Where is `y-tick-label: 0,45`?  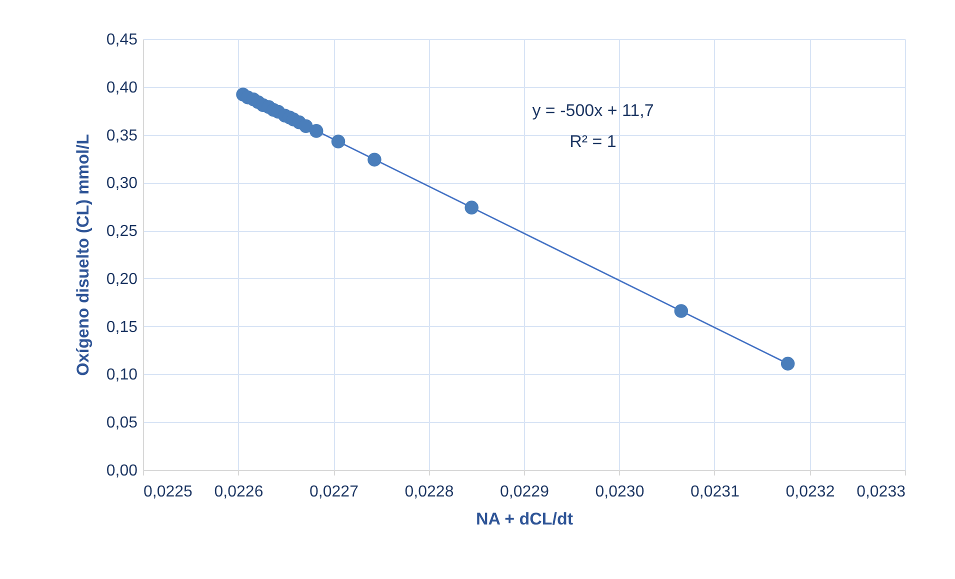 y-tick-label: 0,45 is located at coordinates (122, 40).